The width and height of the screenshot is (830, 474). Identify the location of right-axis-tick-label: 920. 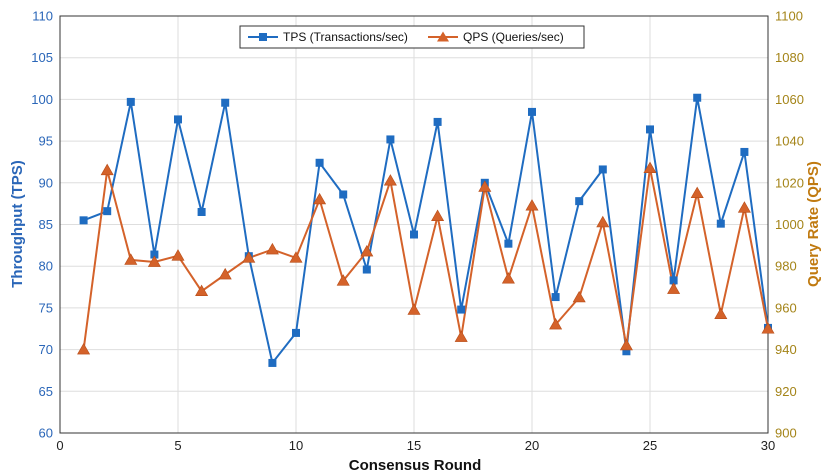
(786, 391).